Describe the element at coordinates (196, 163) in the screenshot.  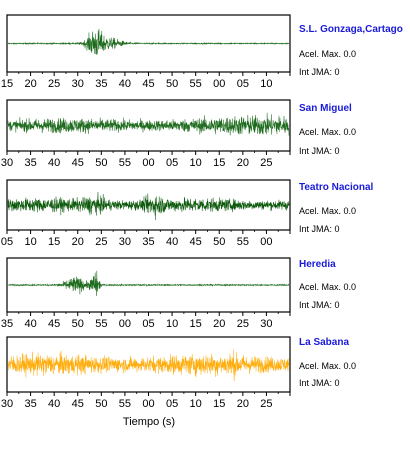
I see `tick-label-2-8: 10` at that location.